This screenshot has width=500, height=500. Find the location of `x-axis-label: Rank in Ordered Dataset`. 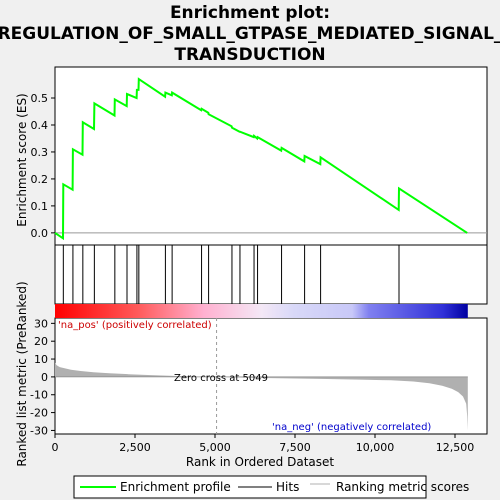

x-axis-label: Rank in Ordered Dataset is located at coordinates (260, 462).